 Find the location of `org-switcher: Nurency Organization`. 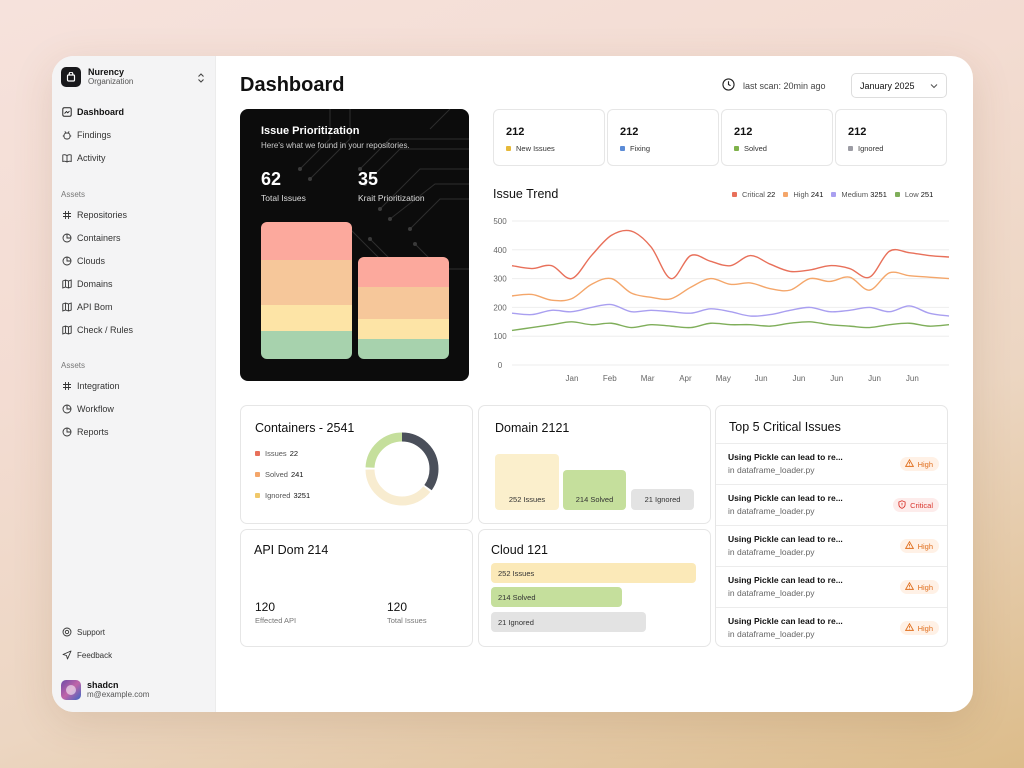

org-switcher: Nurency Organization is located at coordinates (135, 77).